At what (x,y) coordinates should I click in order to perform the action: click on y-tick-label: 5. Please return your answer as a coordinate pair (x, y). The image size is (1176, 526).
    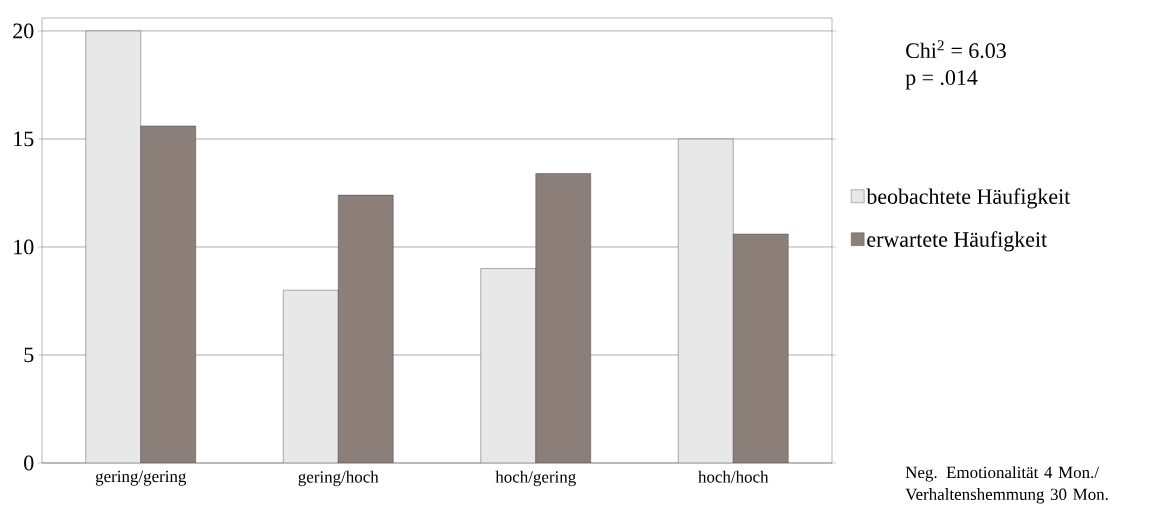
    Looking at the image, I should click on (29, 355).